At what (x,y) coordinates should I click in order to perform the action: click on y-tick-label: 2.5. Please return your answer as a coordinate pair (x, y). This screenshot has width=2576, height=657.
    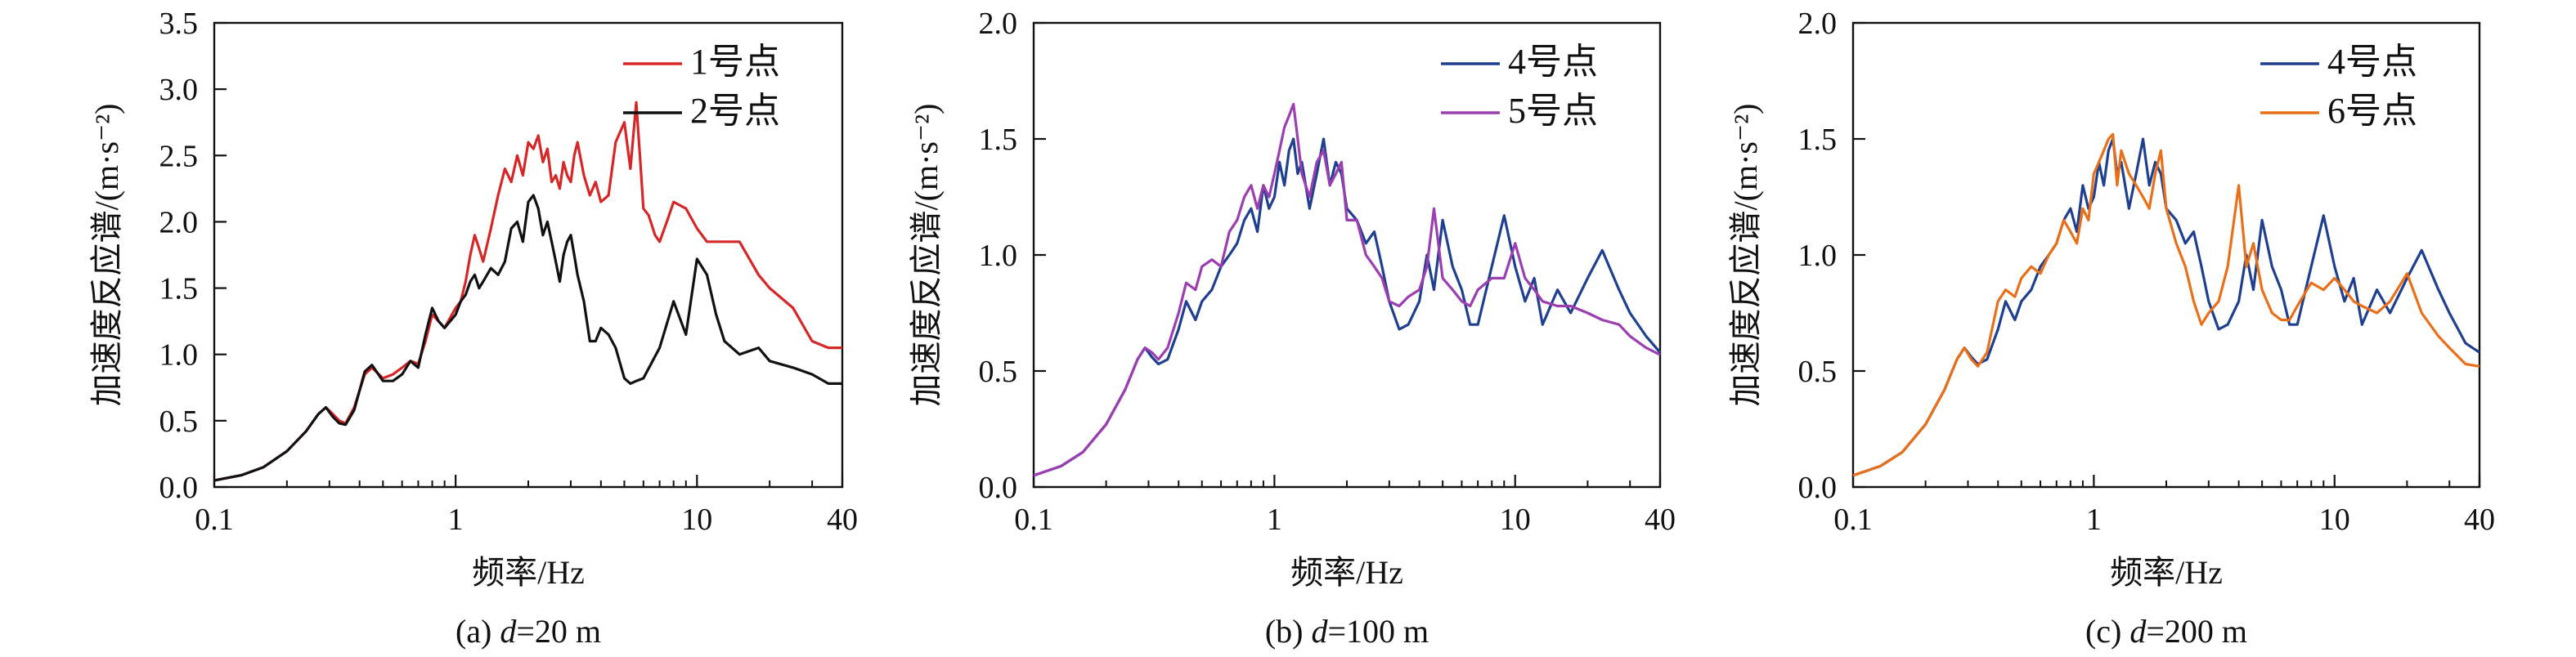
    Looking at the image, I should click on (179, 156).